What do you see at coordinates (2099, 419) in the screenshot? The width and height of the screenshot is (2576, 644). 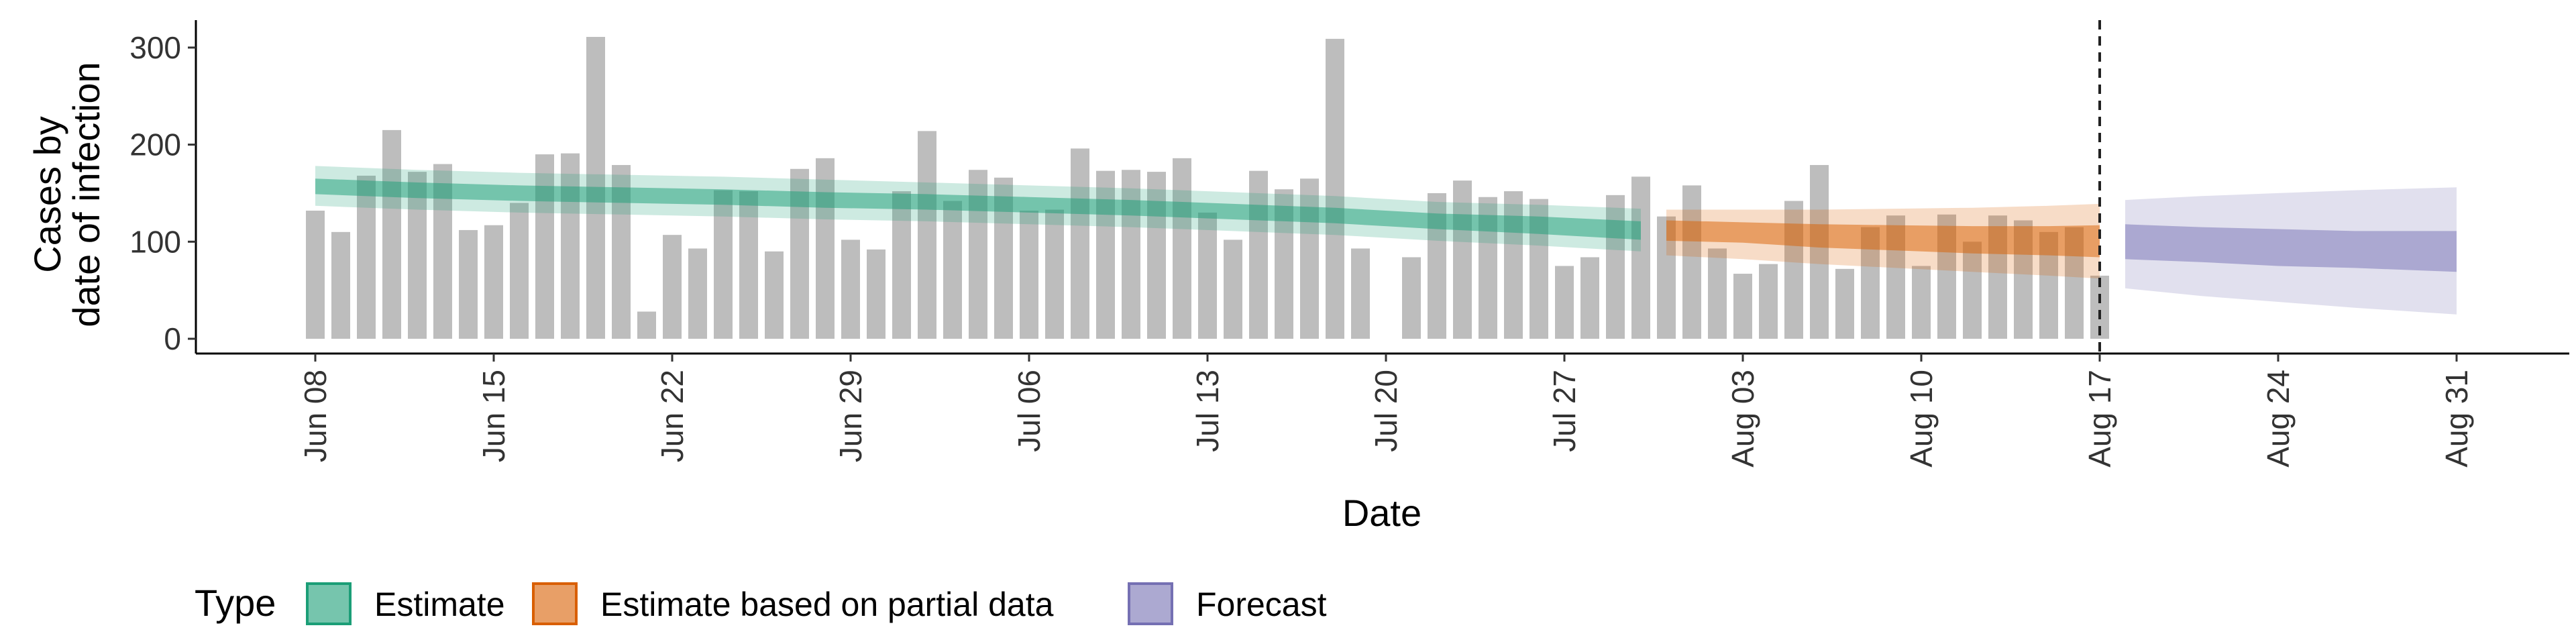 I see `x-tick-label: Aug 17` at bounding box center [2099, 419].